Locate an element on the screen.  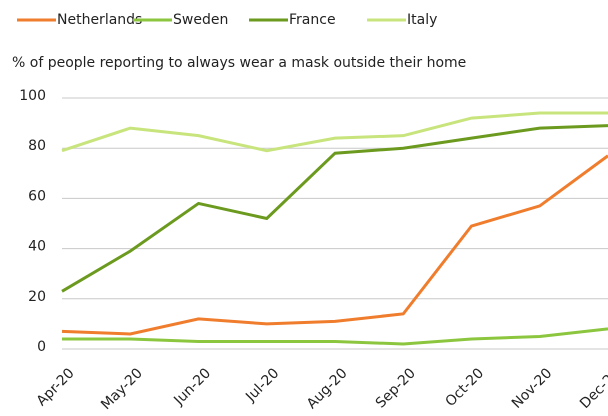
x-tick-label: Sep-20 is located at coordinates (396, 388).